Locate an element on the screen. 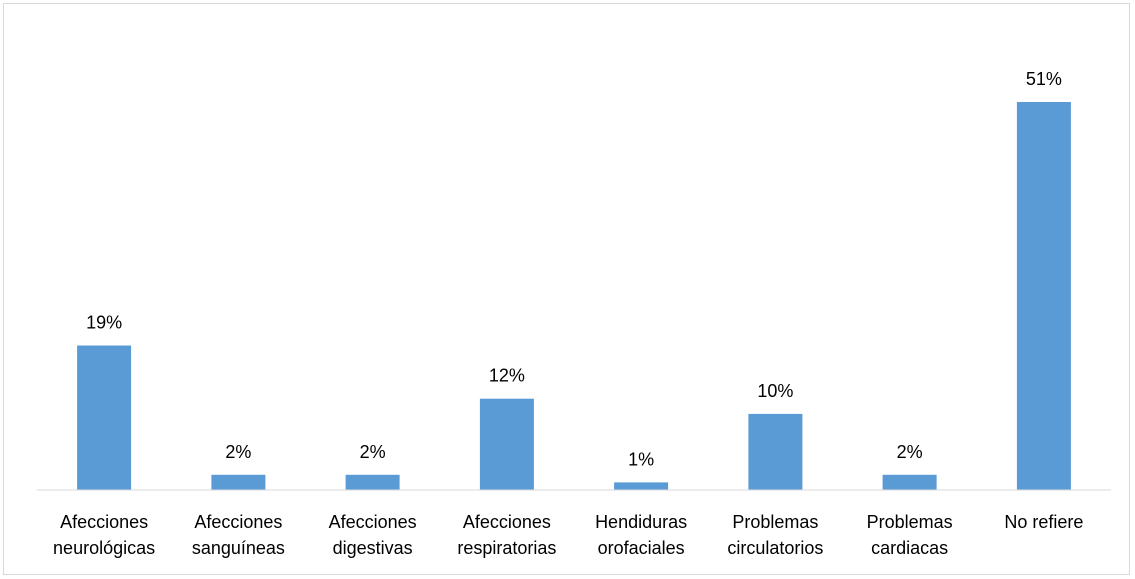 This screenshot has width=1135, height=579. data-label-1: 19% is located at coordinates (104, 323).